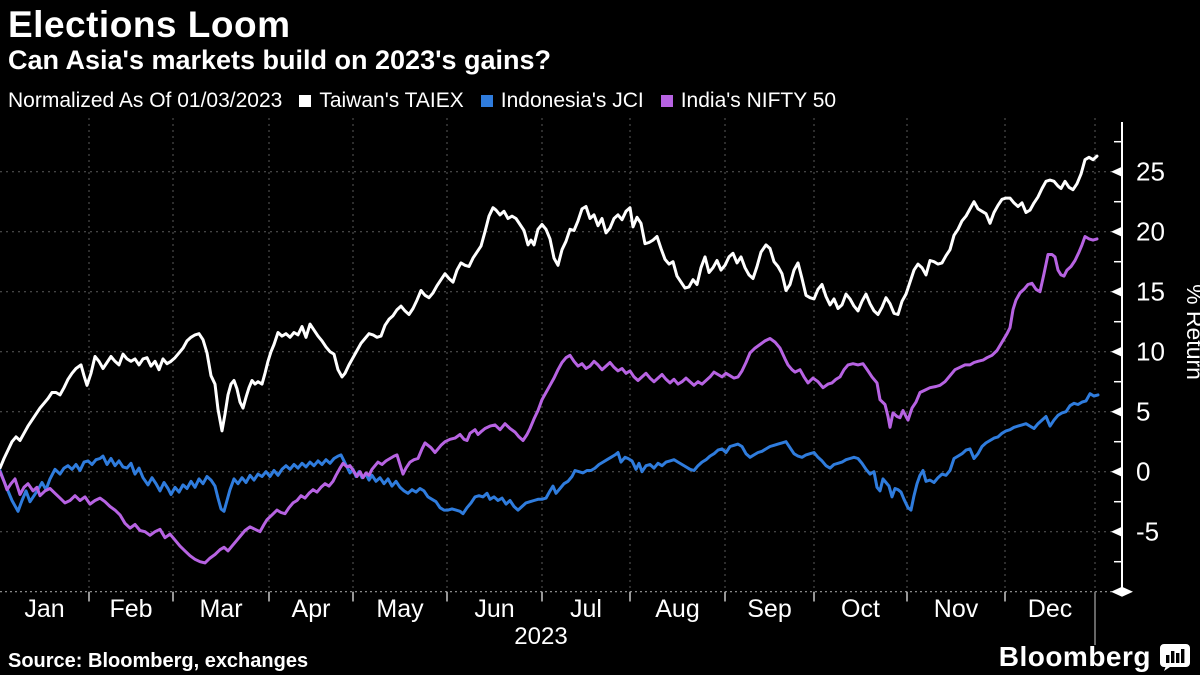 This screenshot has width=1200, height=675. Describe the element at coordinates (1050, 609) in the screenshot. I see `x-tick-label: Dec` at that location.